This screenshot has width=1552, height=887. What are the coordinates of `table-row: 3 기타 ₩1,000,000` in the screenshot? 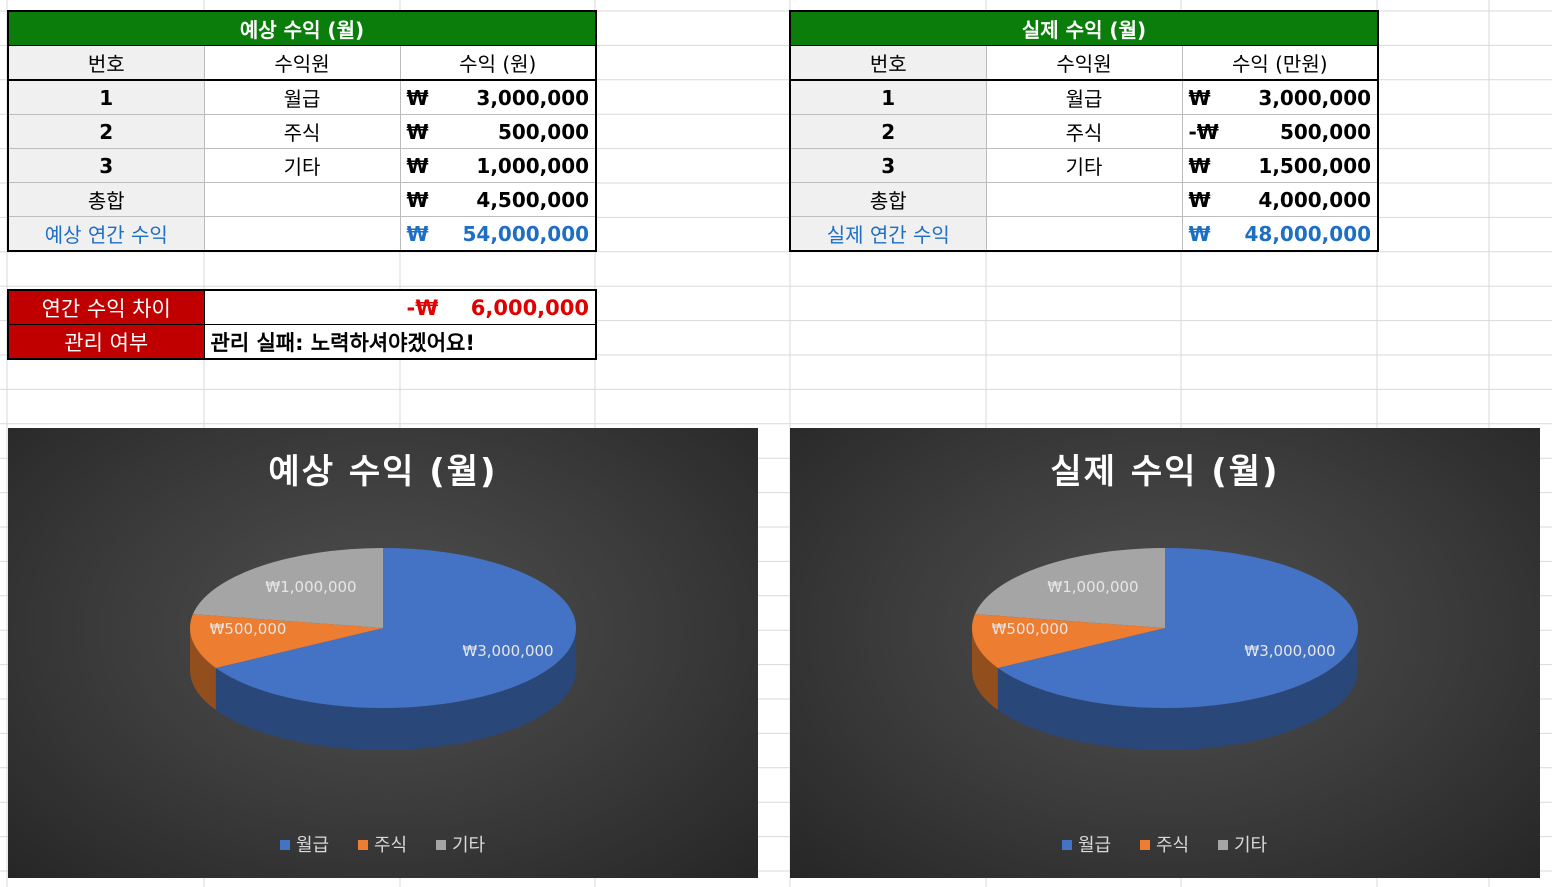 It's located at (302, 165).